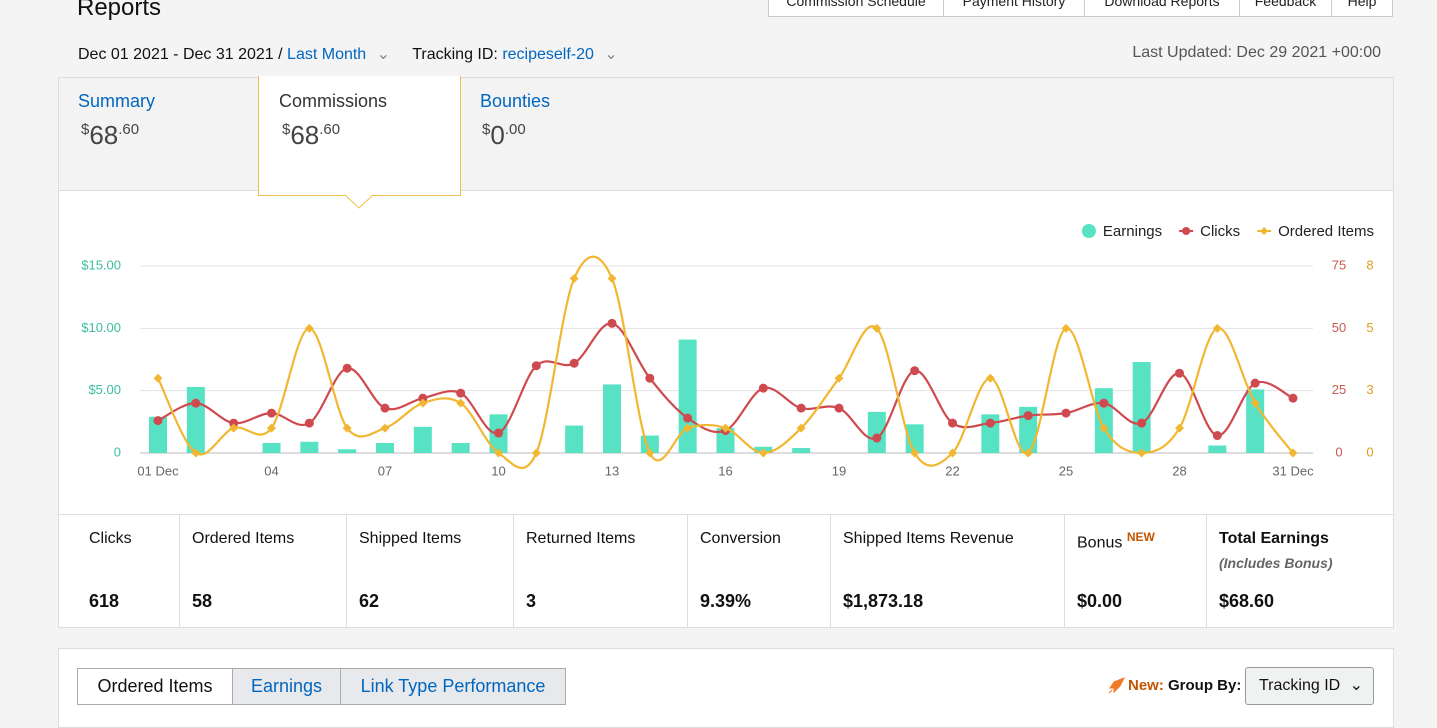 The image size is (1437, 728). Describe the element at coordinates (581, 538) in the screenshot. I see `stat-label: Returned Items` at that location.